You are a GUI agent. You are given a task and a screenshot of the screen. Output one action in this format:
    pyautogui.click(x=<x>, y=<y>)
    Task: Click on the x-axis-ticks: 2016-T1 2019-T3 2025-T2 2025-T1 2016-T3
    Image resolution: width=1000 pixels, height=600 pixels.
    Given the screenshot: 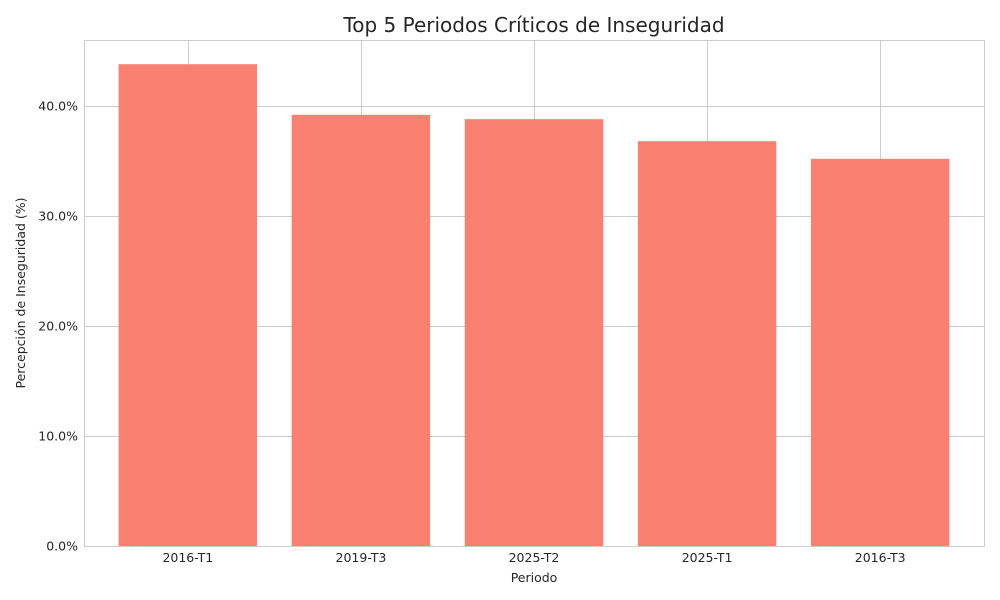 What is the action you would take?
    pyautogui.click(x=533, y=557)
    